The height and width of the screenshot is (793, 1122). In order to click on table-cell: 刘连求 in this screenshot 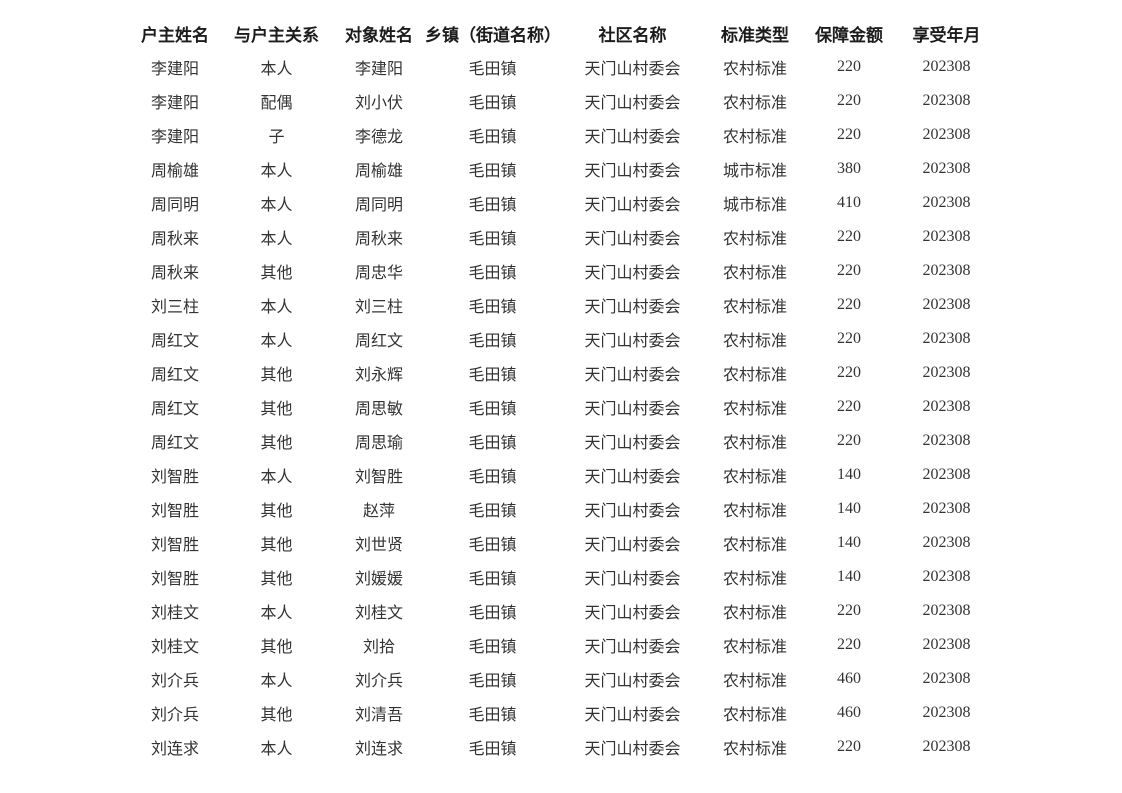, I will do `click(174, 749)`.